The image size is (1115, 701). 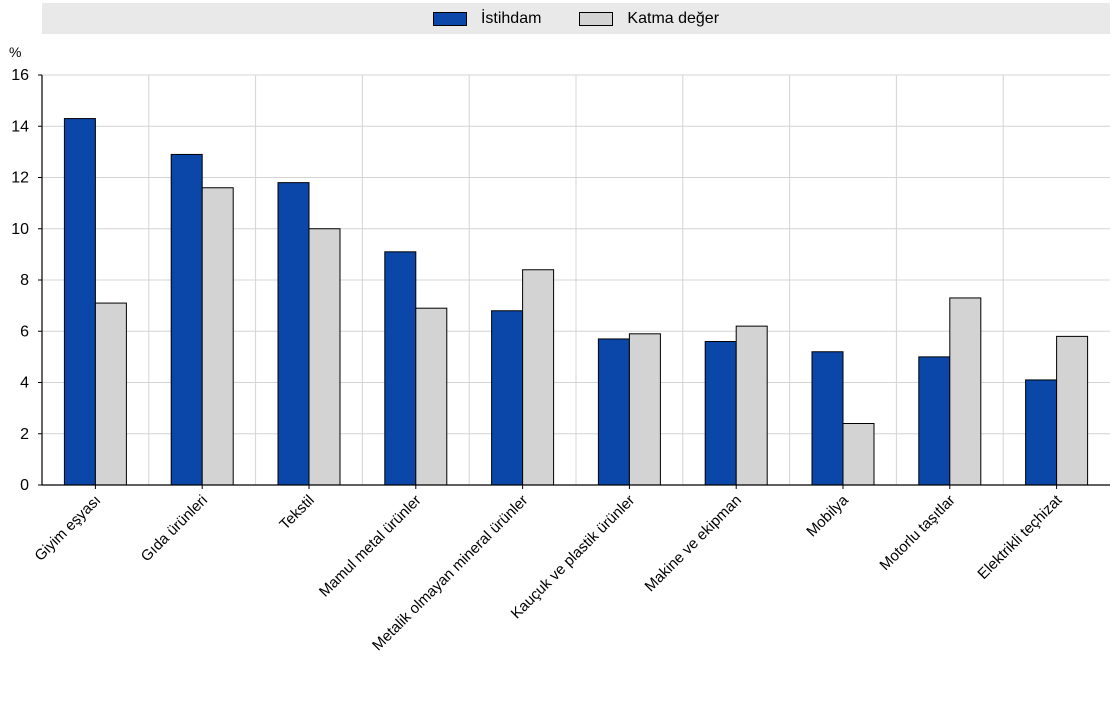 What do you see at coordinates (67, 528) in the screenshot?
I see `x-tick-label-0: Giyim eşyası` at bounding box center [67, 528].